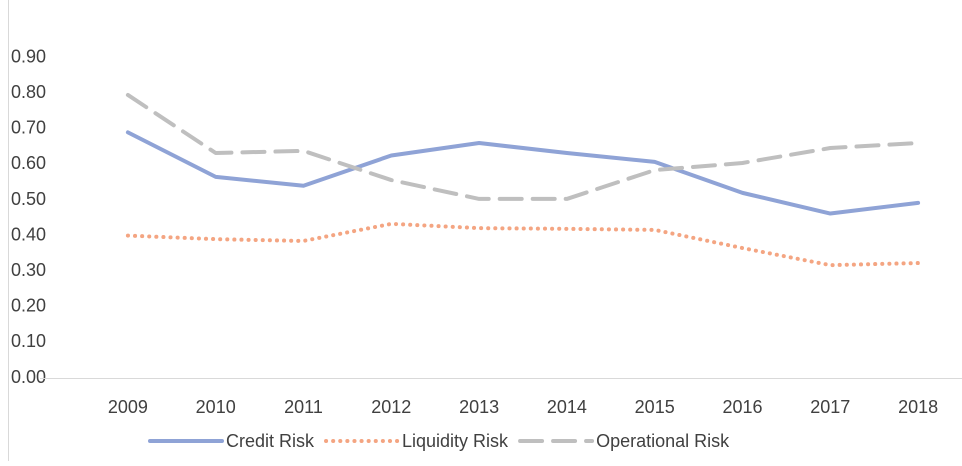 The image size is (962, 466). What do you see at coordinates (830, 407) in the screenshot?
I see `x-tick-label: 2017` at bounding box center [830, 407].